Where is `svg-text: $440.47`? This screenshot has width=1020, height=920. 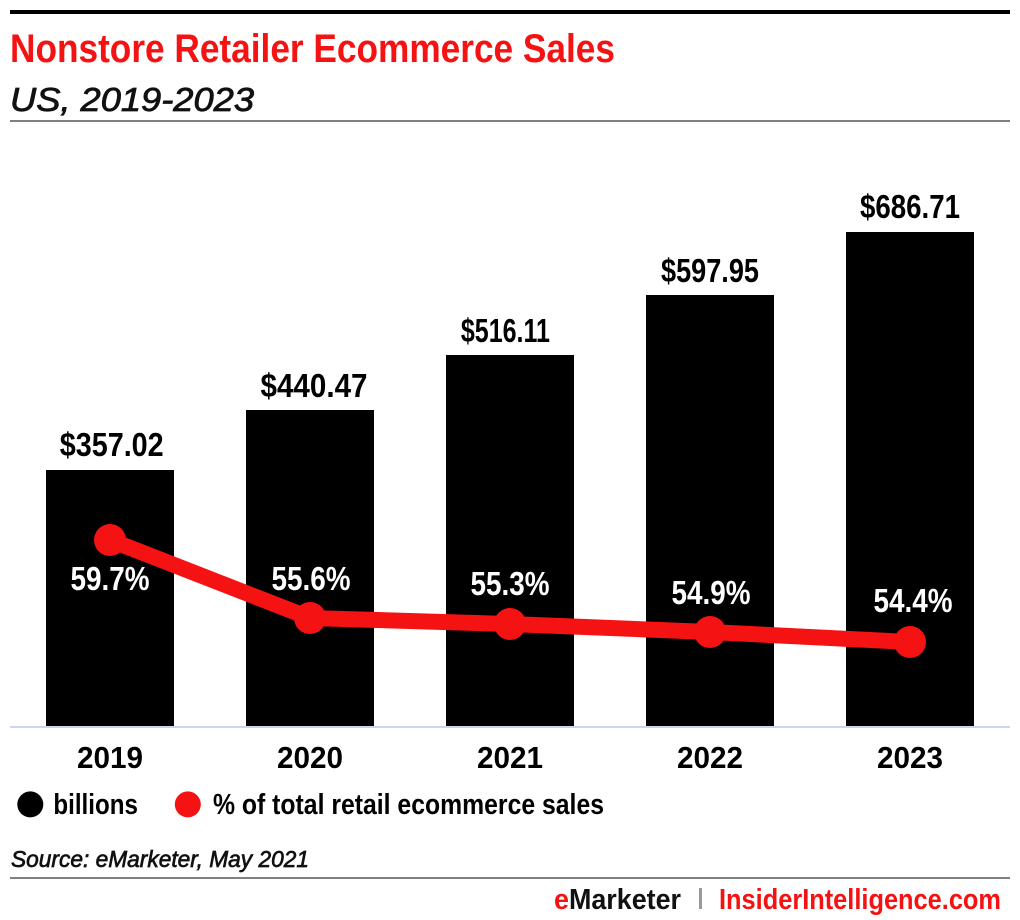 svg-text: $440.47 is located at coordinates (314, 385).